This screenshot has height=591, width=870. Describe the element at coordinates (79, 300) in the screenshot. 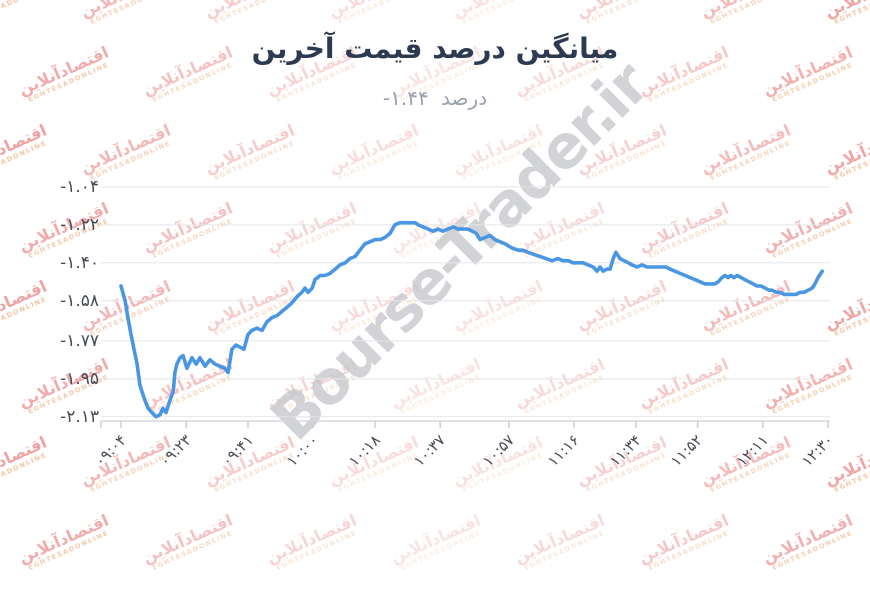

I see `y-tick-label: -۱.۵۸` at that location.